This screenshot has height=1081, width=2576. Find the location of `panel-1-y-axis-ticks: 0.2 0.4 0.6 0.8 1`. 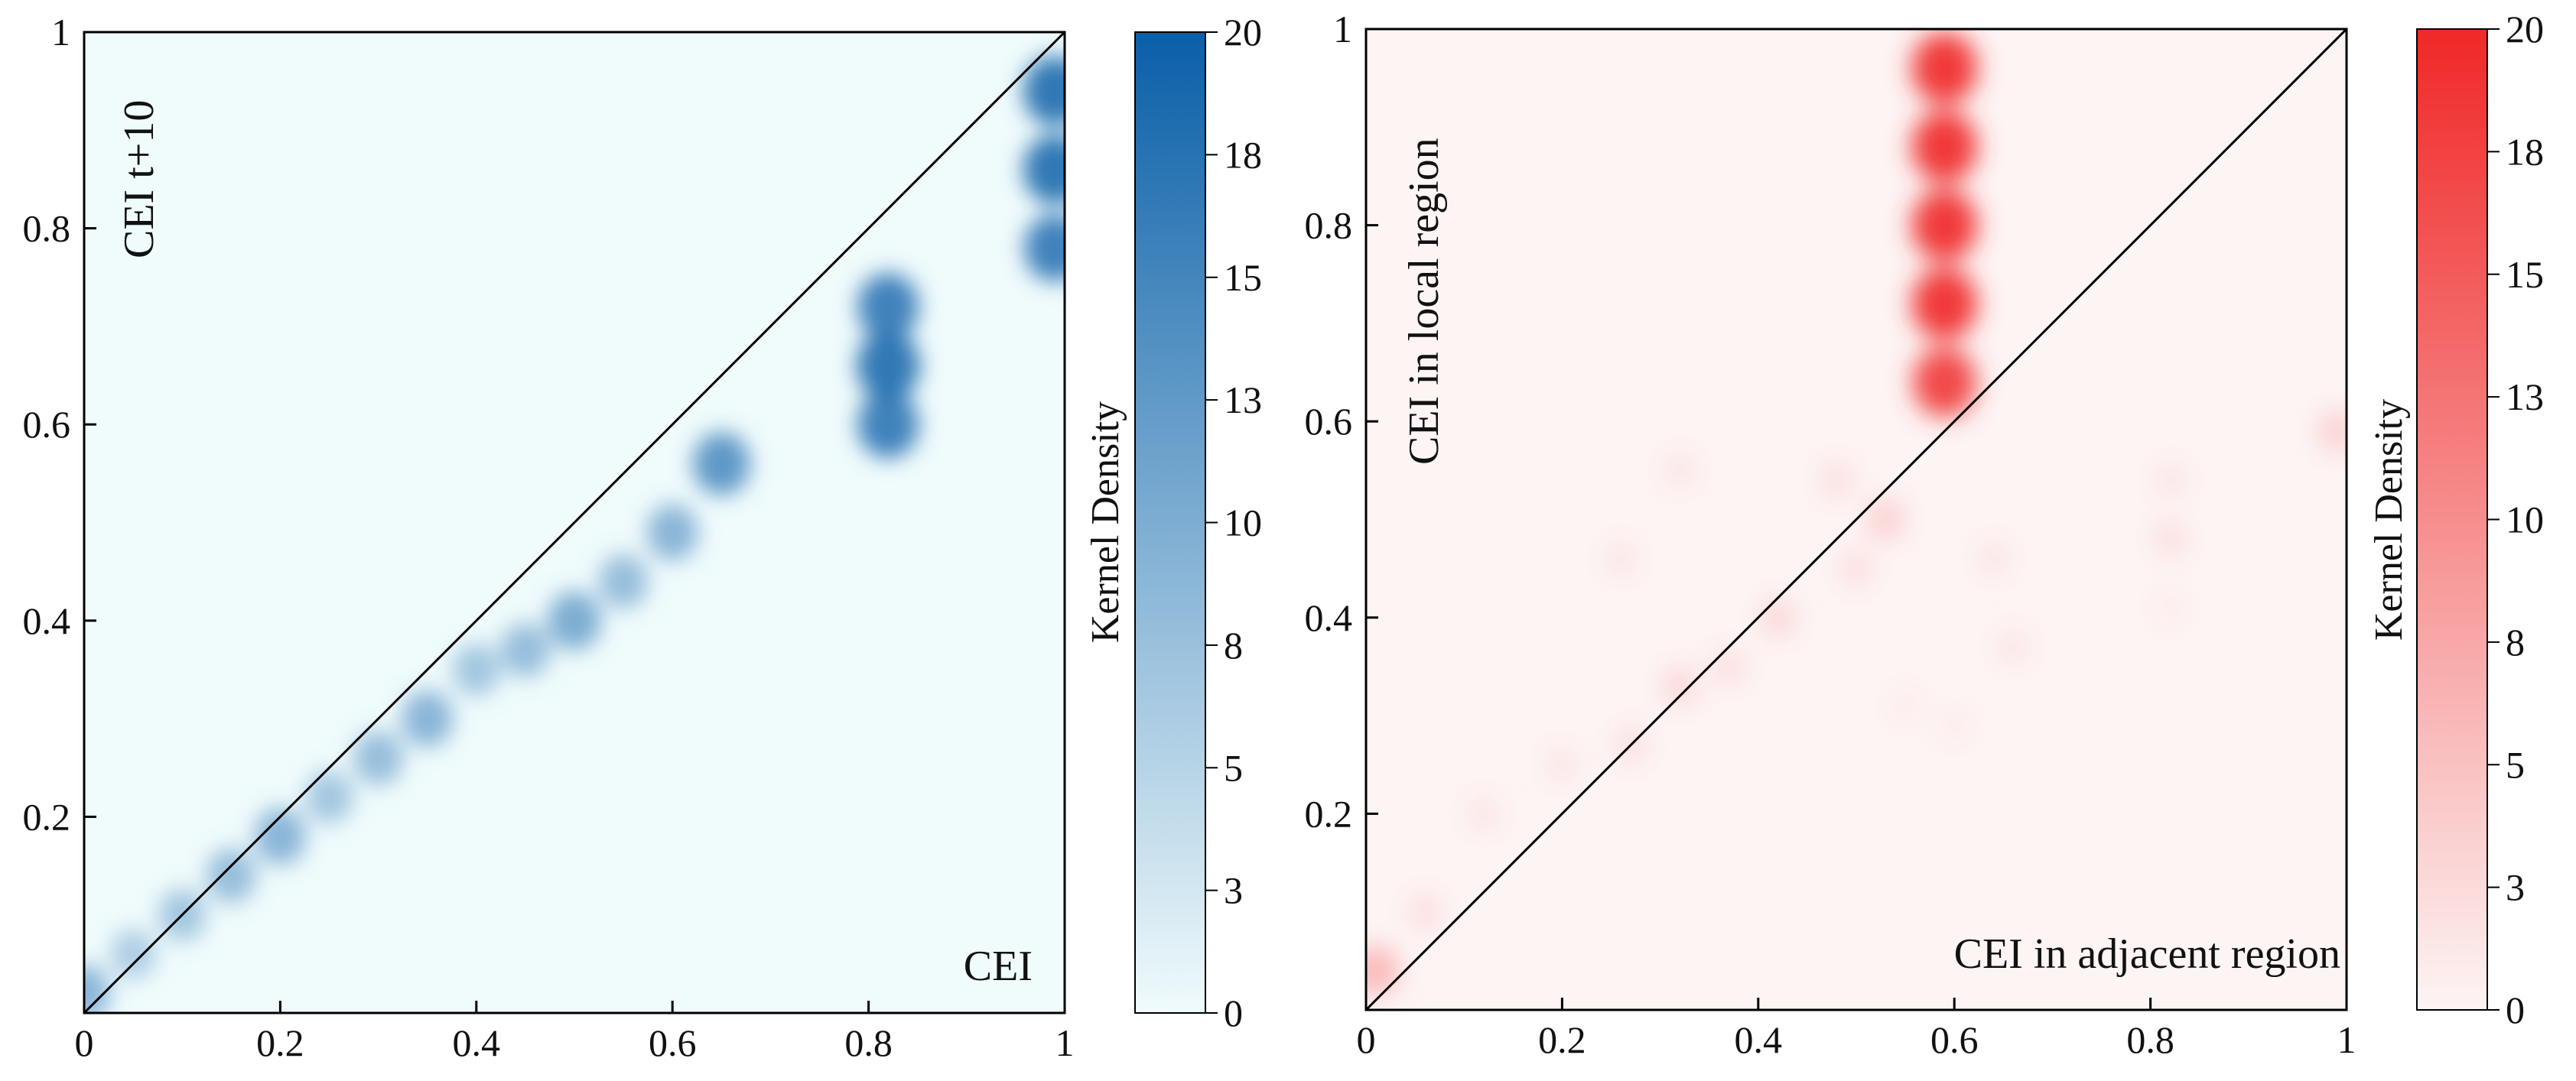

panel-1-y-axis-ticks: 0.2 0.4 0.6 0.8 1 is located at coordinates (59, 425).